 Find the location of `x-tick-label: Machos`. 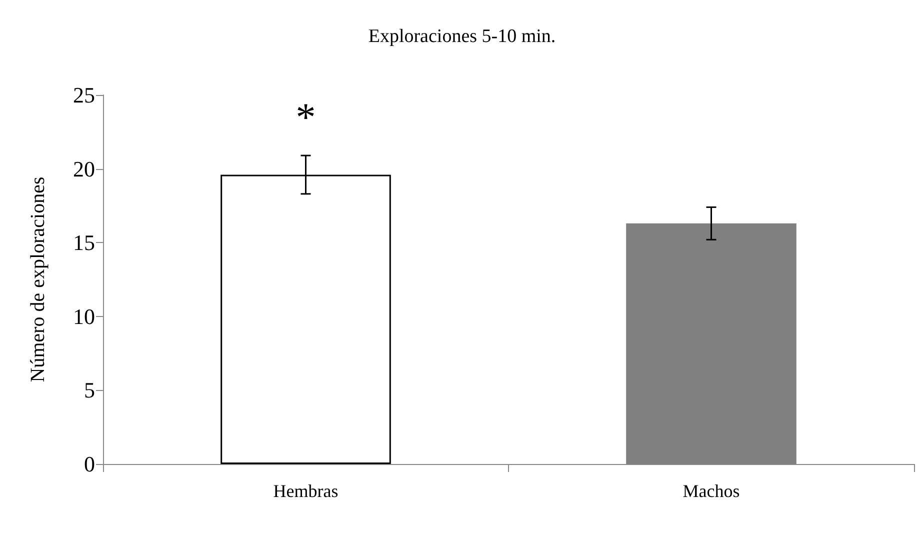

x-tick-label: Machos is located at coordinates (711, 491).